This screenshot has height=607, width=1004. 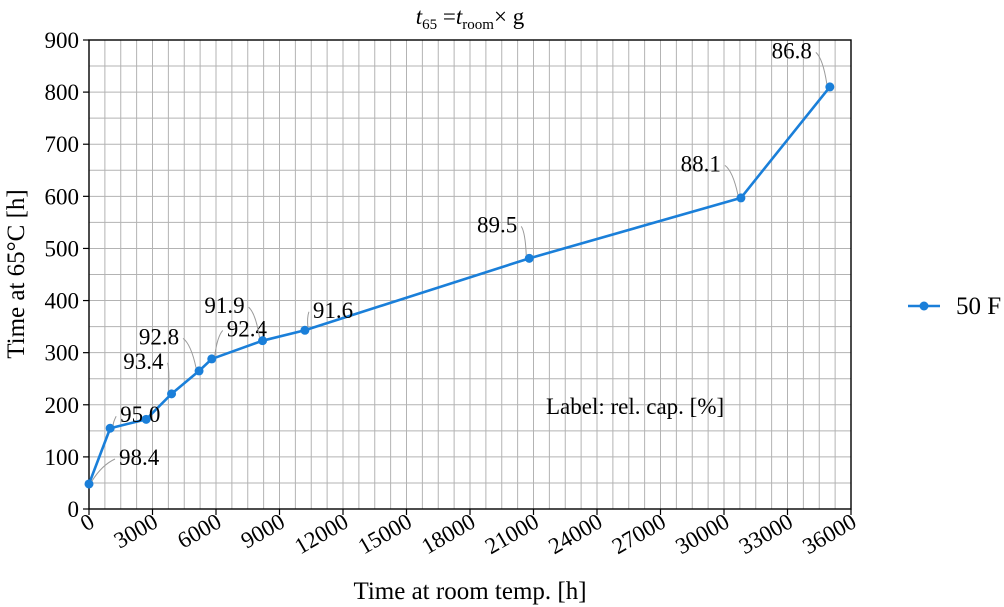 I want to click on x-tick-label: 15000, so click(x=385, y=534).